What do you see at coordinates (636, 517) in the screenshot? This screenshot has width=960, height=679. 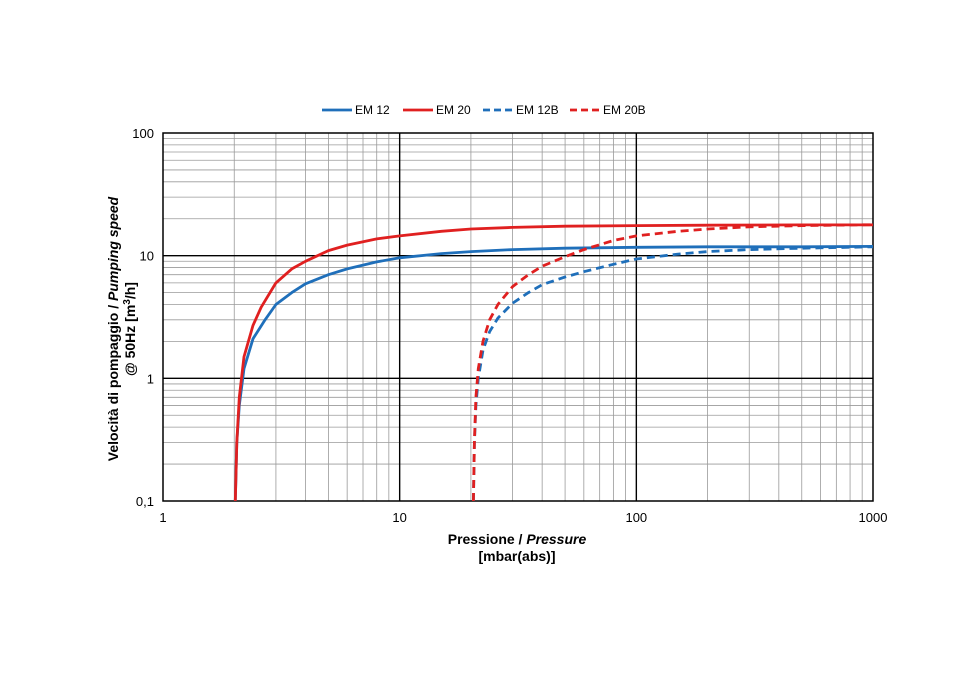 I see `x-tick-label: 100` at bounding box center [636, 517].